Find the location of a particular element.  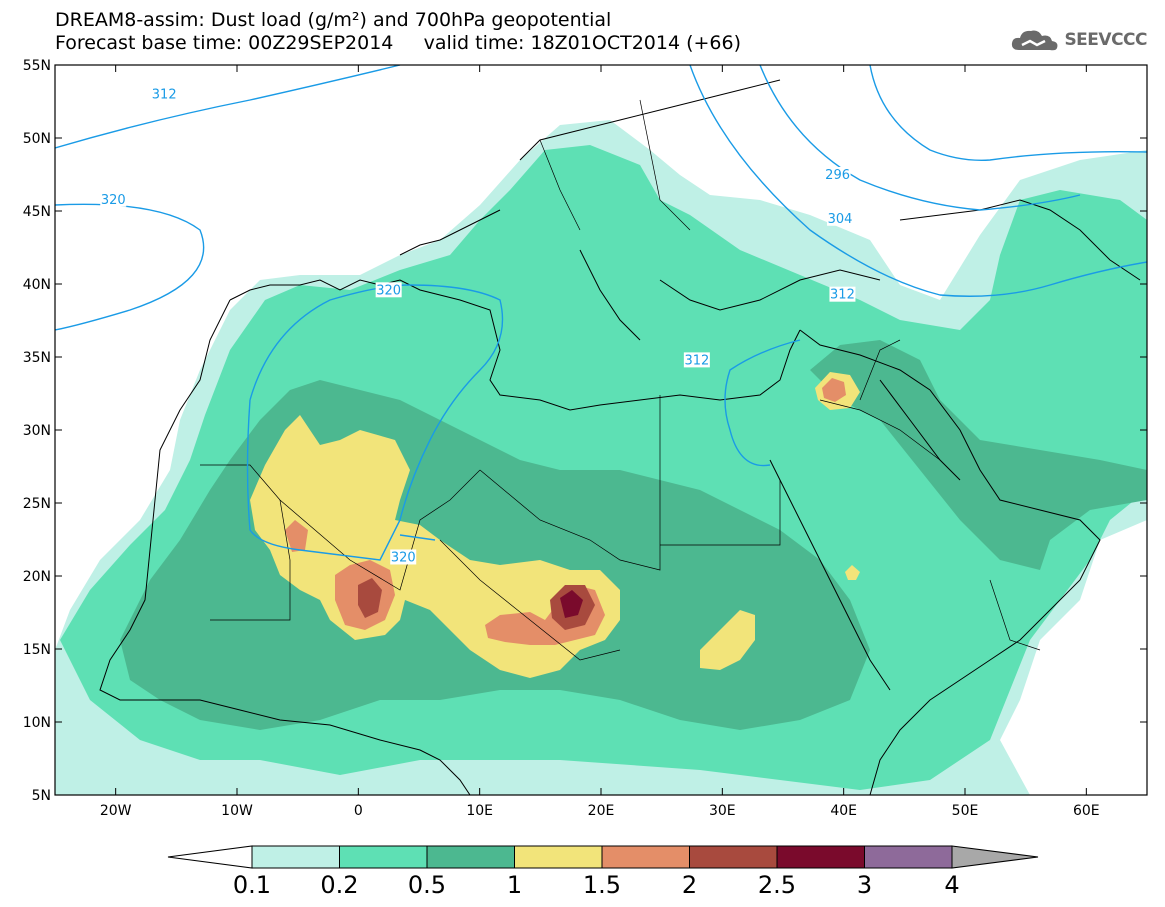

colorbar-tick-label: 0.1 is located at coordinates (252, 885).